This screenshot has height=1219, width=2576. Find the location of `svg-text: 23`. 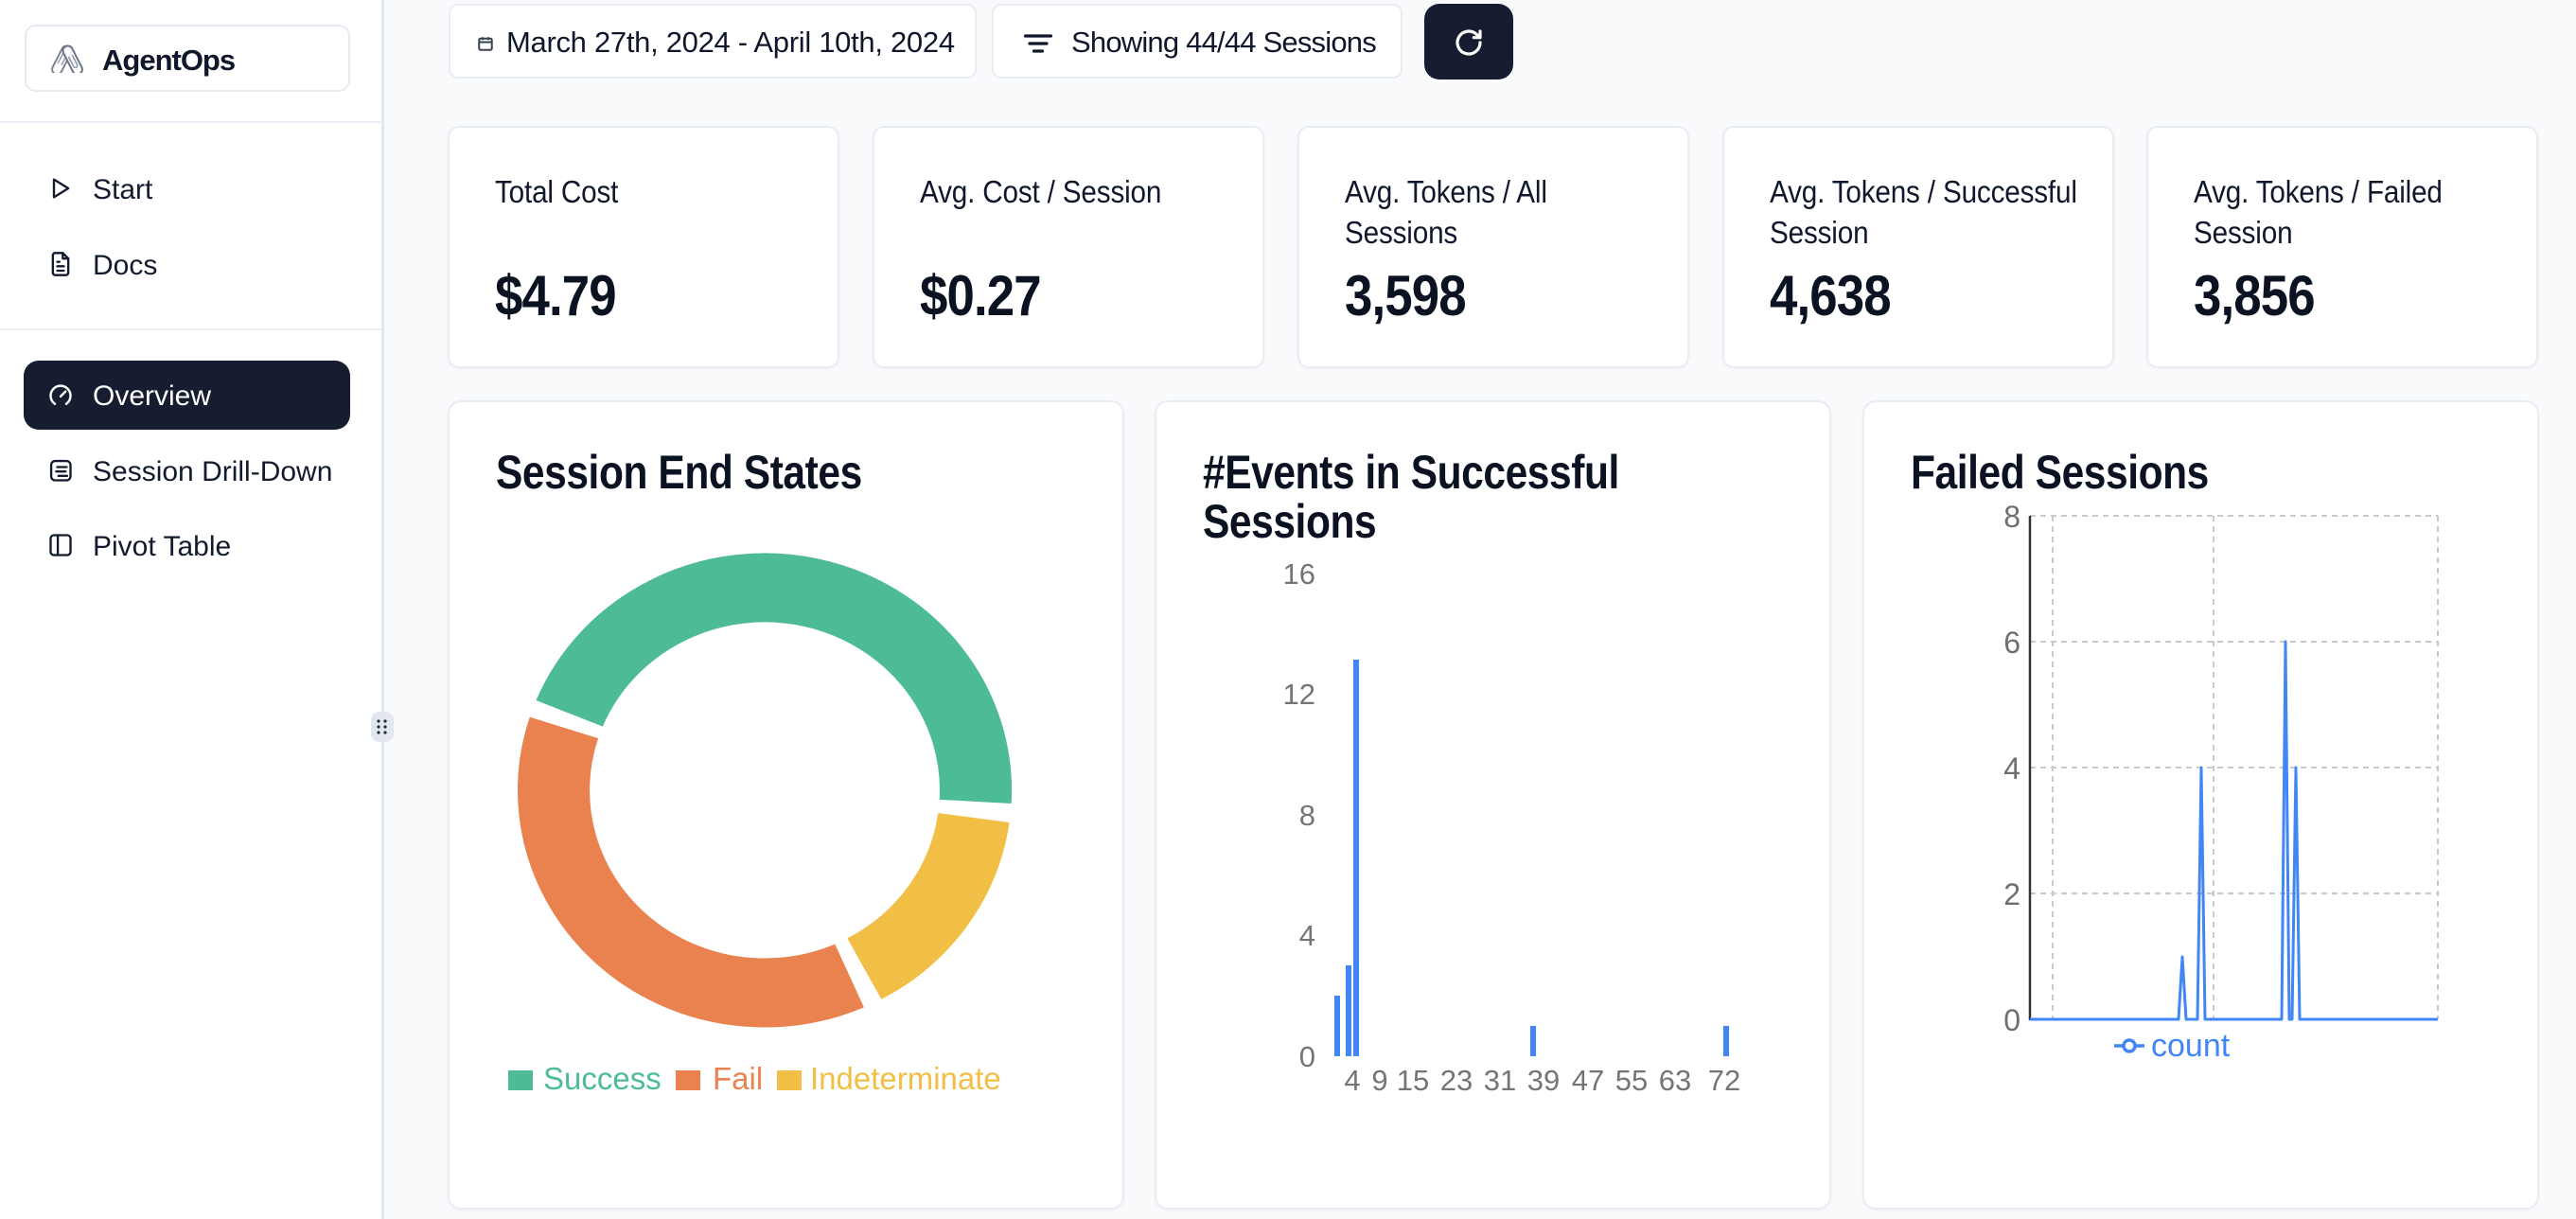

svg-text: 23 is located at coordinates (1456, 1080).